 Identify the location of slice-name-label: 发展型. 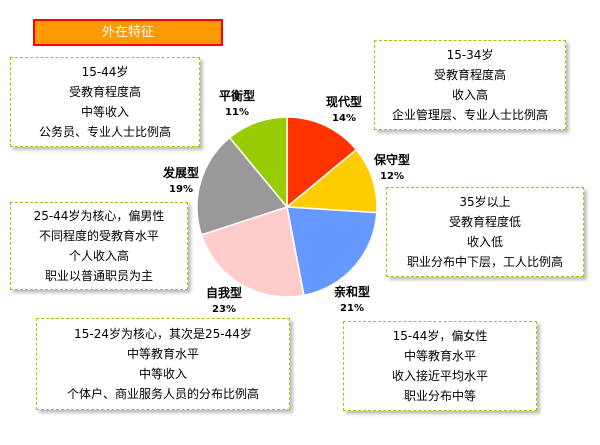
(180, 172).